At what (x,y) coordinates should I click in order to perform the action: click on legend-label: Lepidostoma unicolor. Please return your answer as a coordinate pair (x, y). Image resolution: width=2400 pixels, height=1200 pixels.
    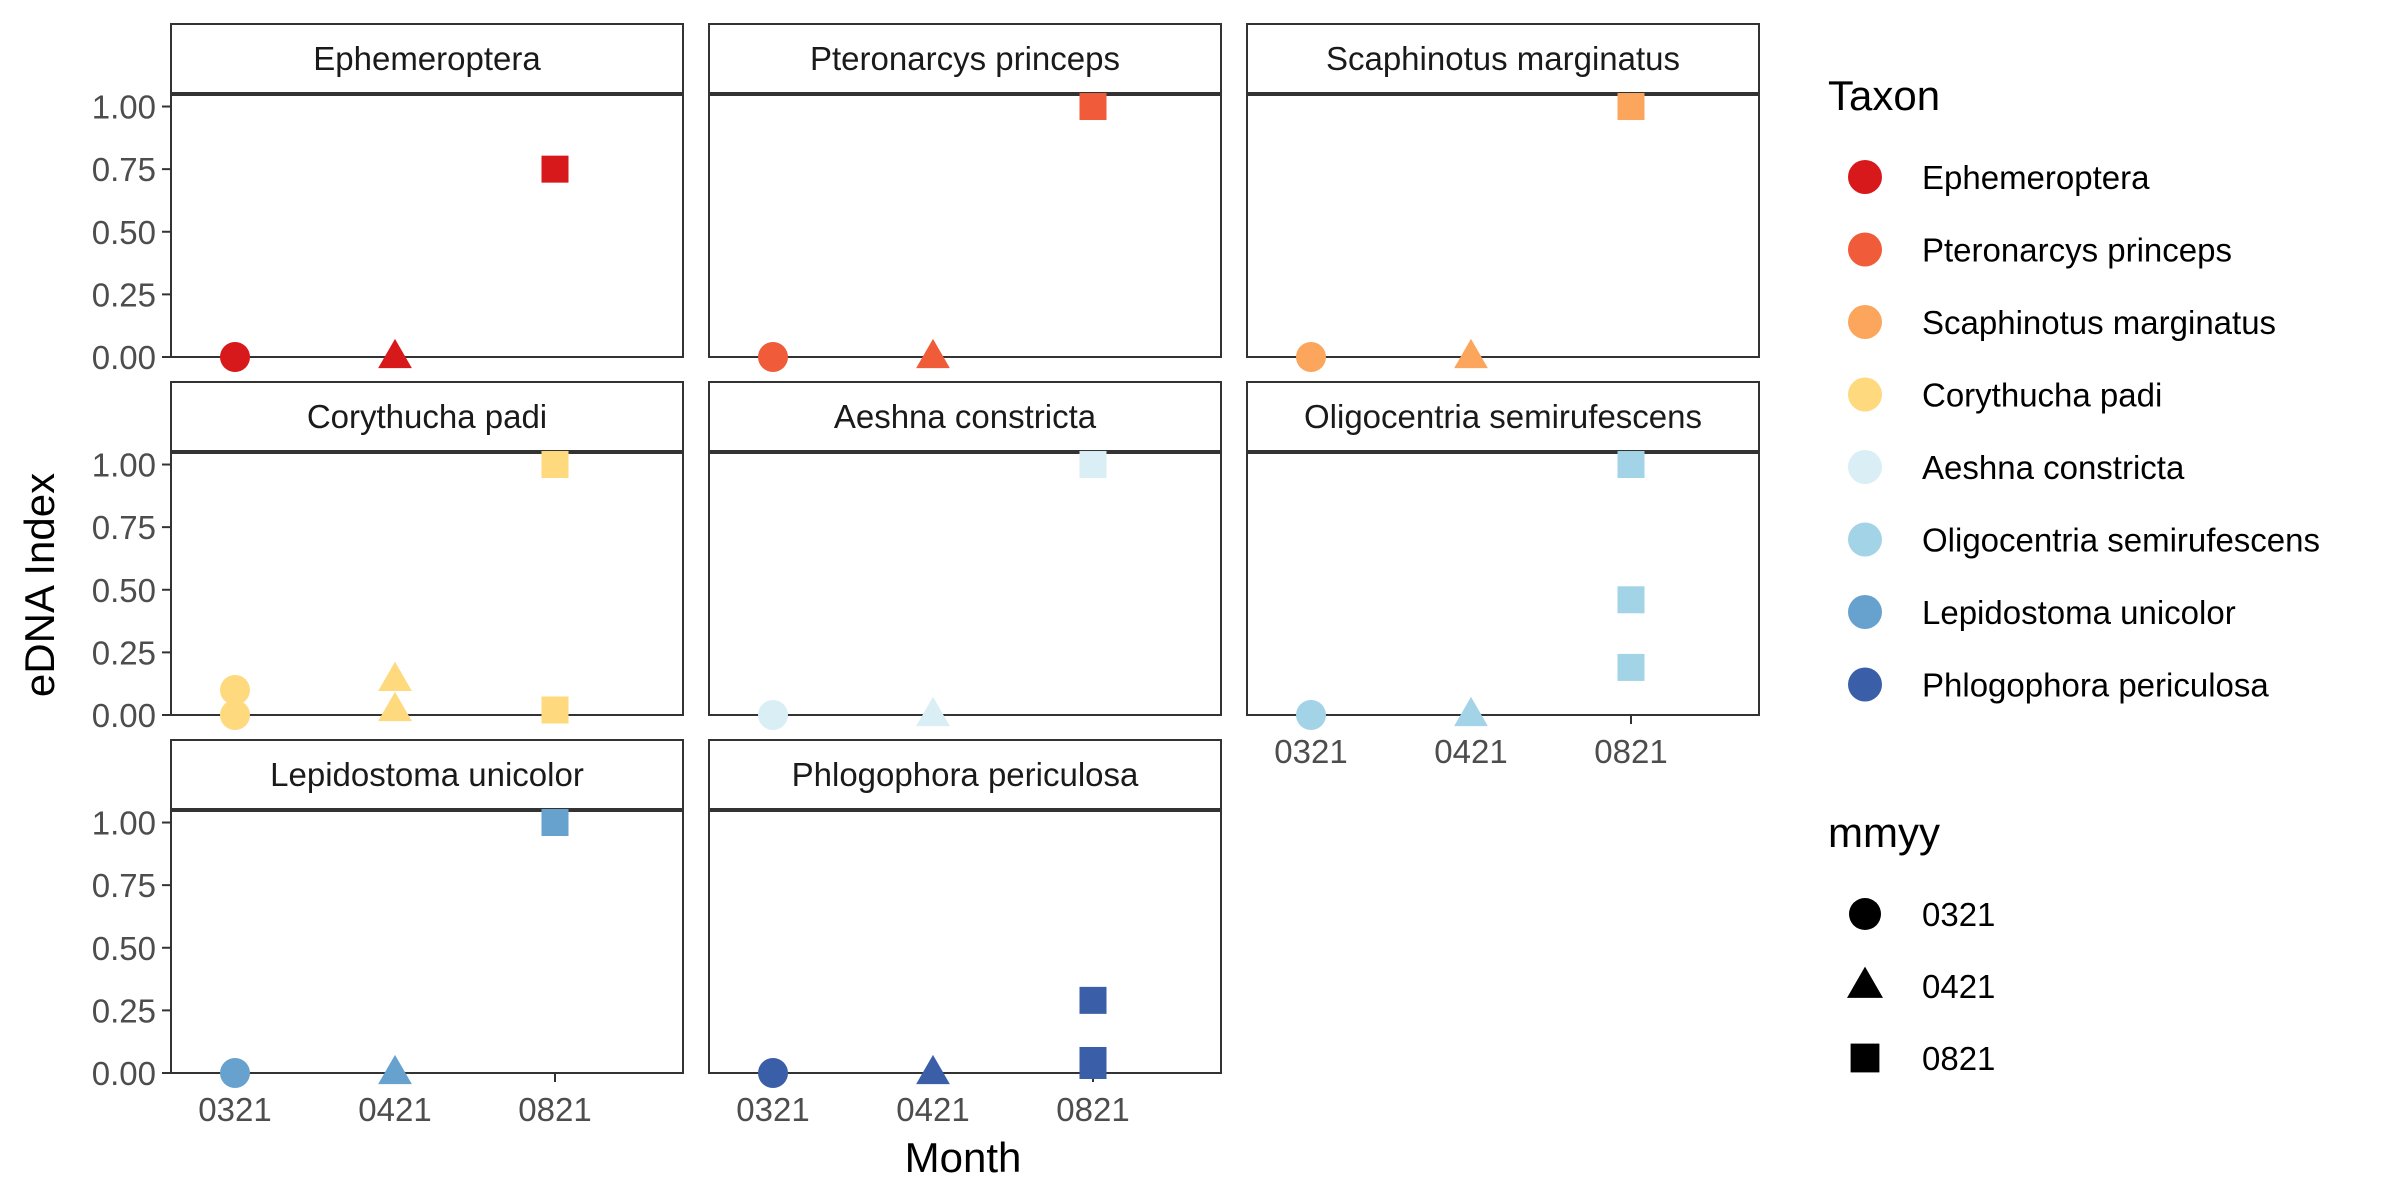
    Looking at the image, I should click on (2079, 612).